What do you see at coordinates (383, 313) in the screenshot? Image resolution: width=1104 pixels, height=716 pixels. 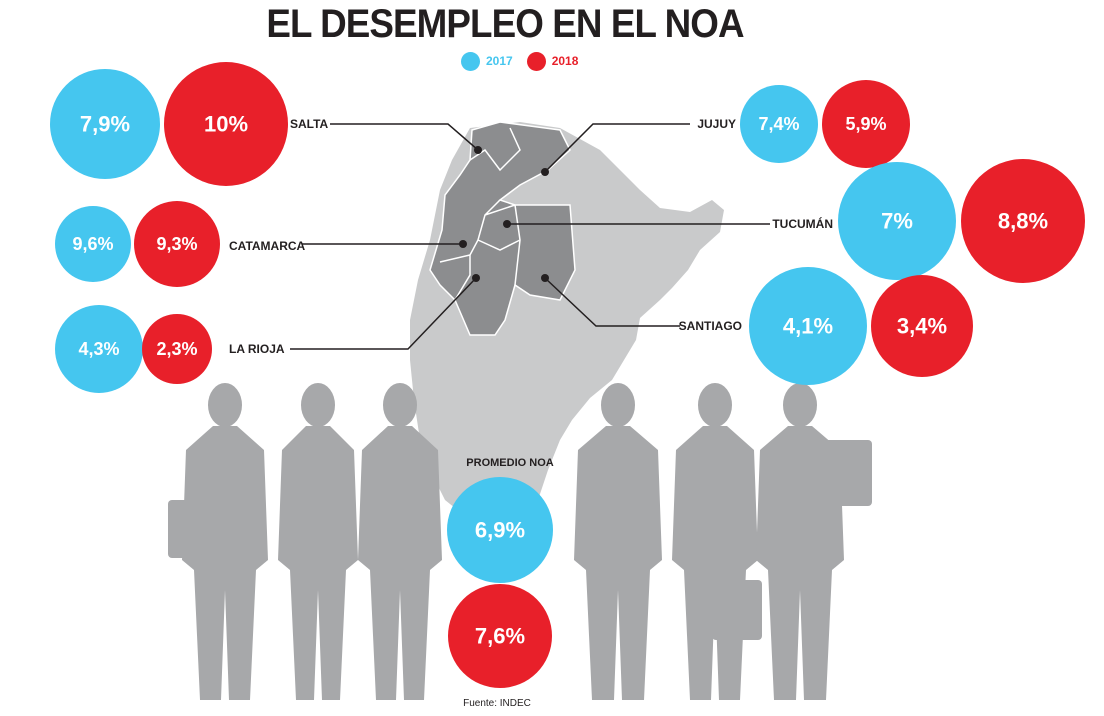 I see `connector-la-rioja` at bounding box center [383, 313].